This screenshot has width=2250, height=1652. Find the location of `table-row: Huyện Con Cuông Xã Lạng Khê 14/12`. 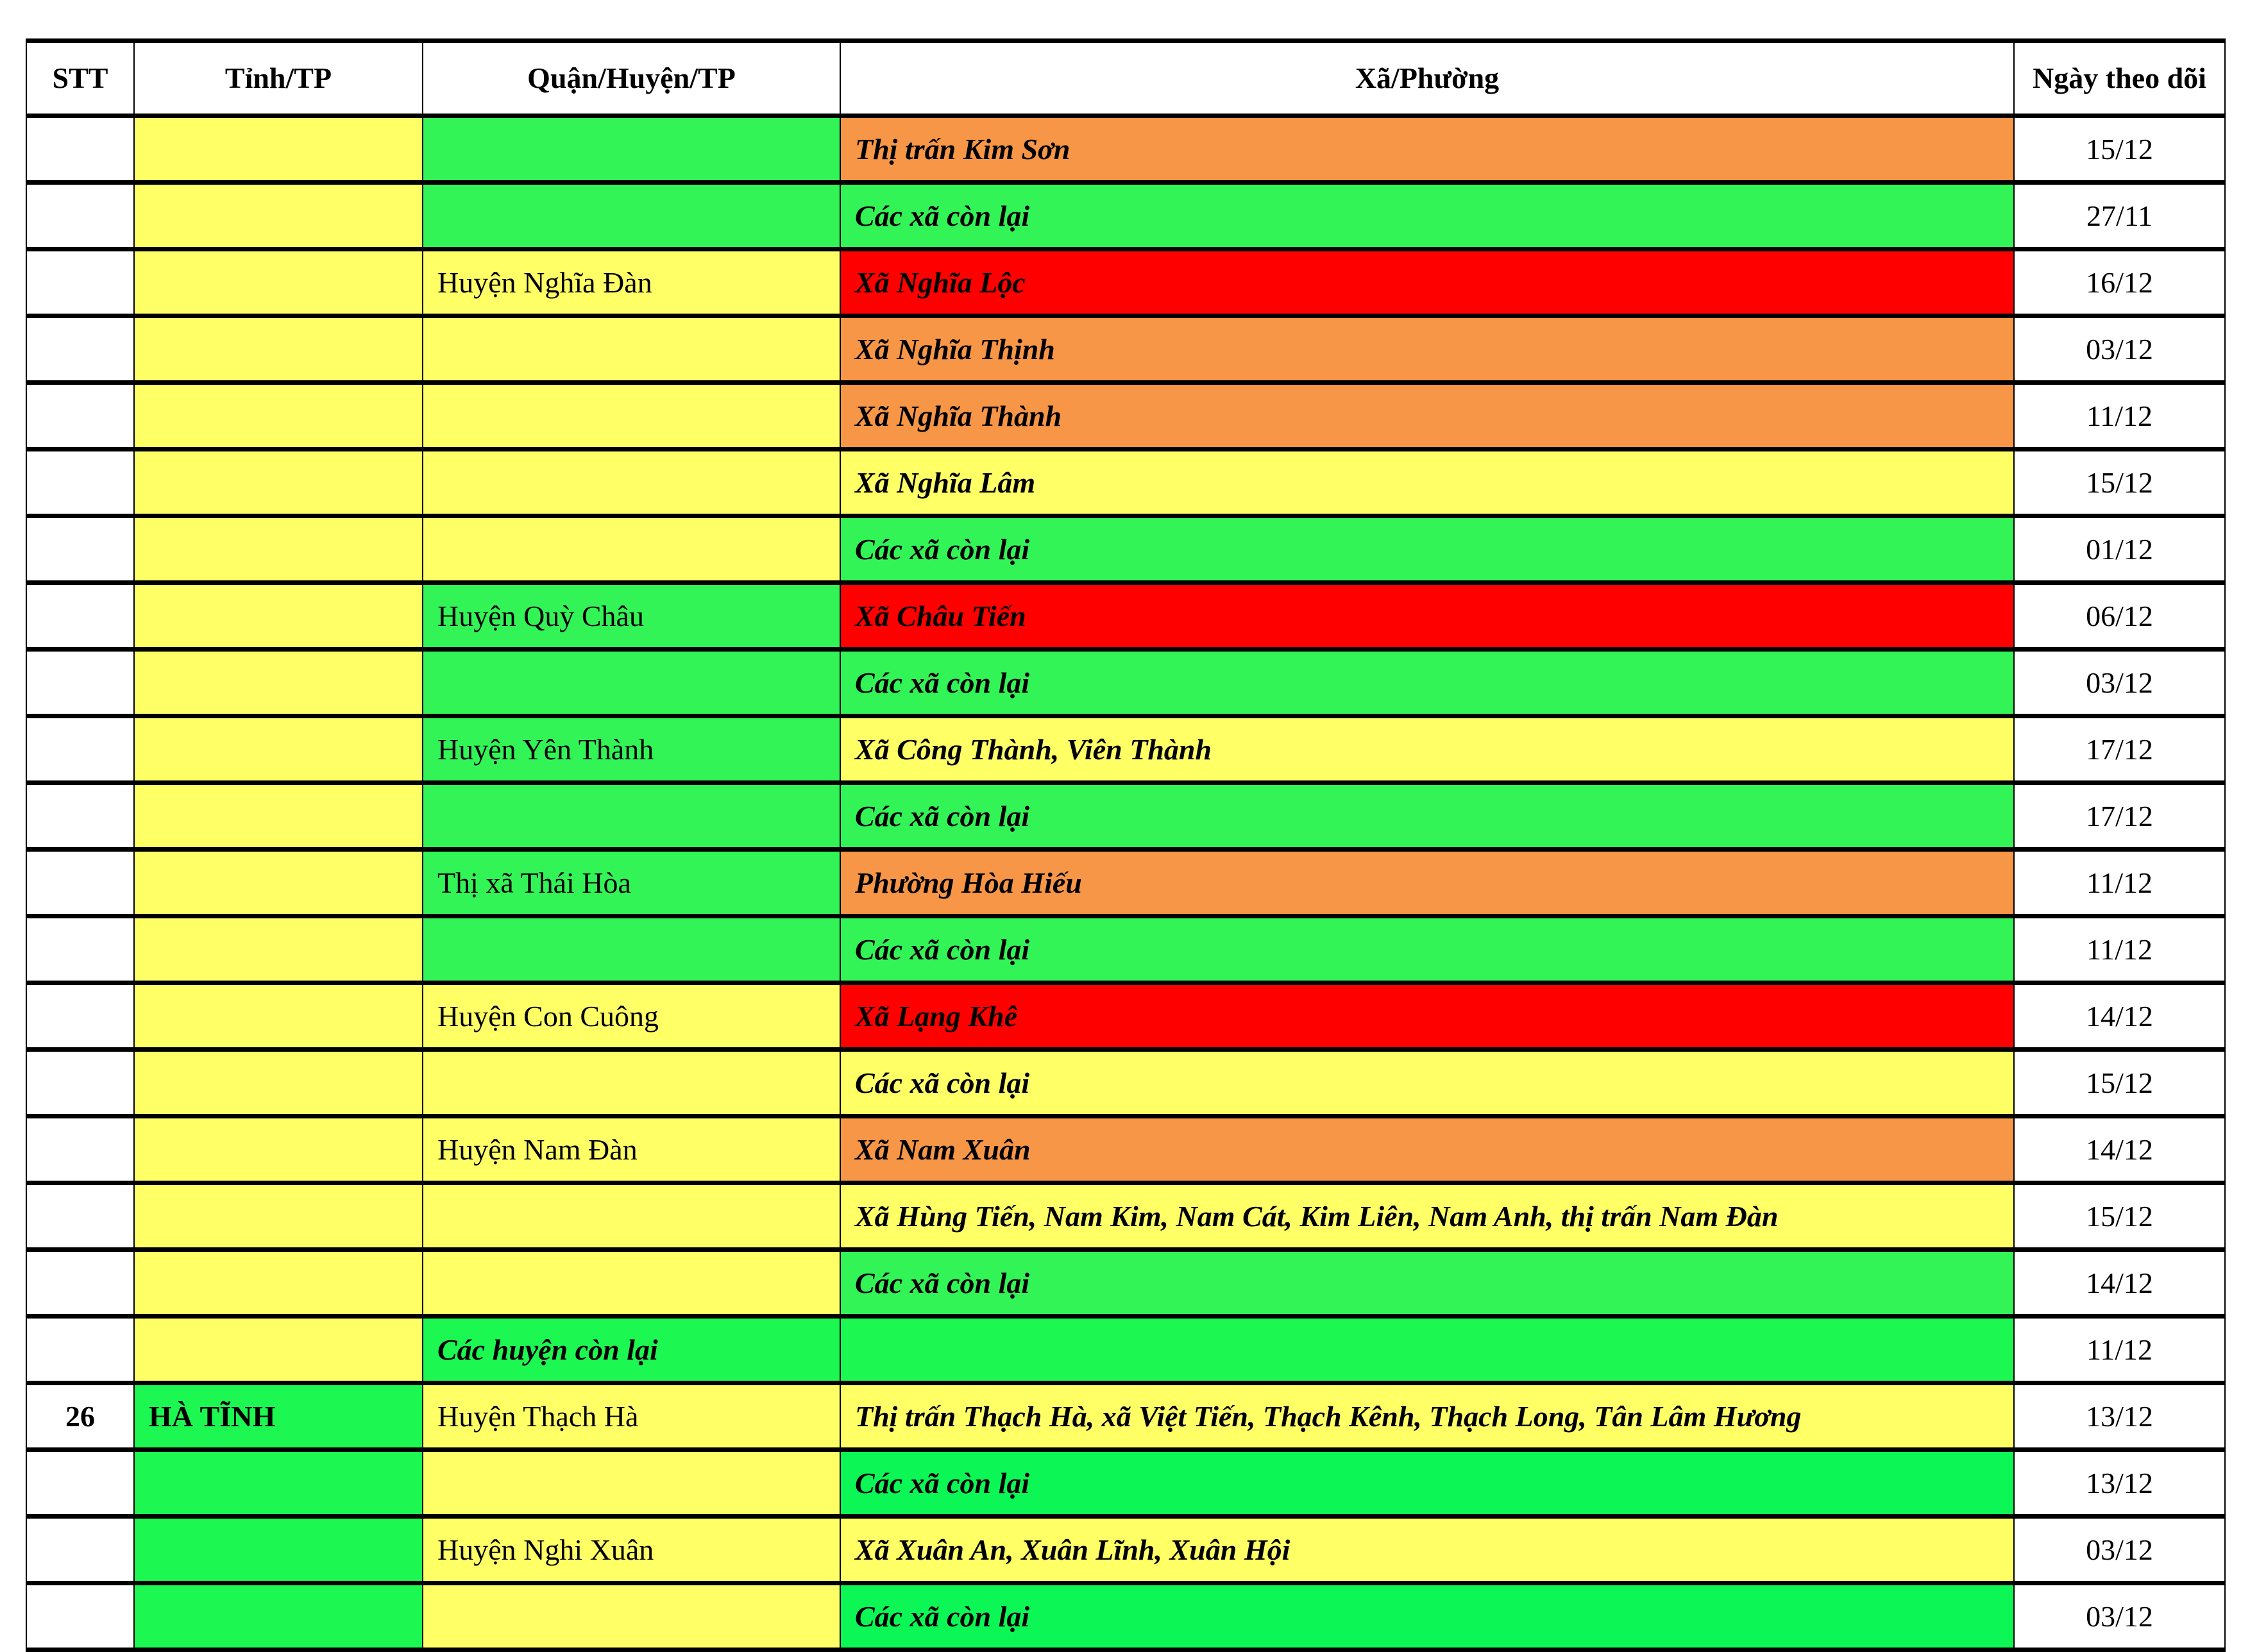

table-row: Huyện Con Cuông Xã Lạng Khê 14/12 is located at coordinates (1126, 1016).